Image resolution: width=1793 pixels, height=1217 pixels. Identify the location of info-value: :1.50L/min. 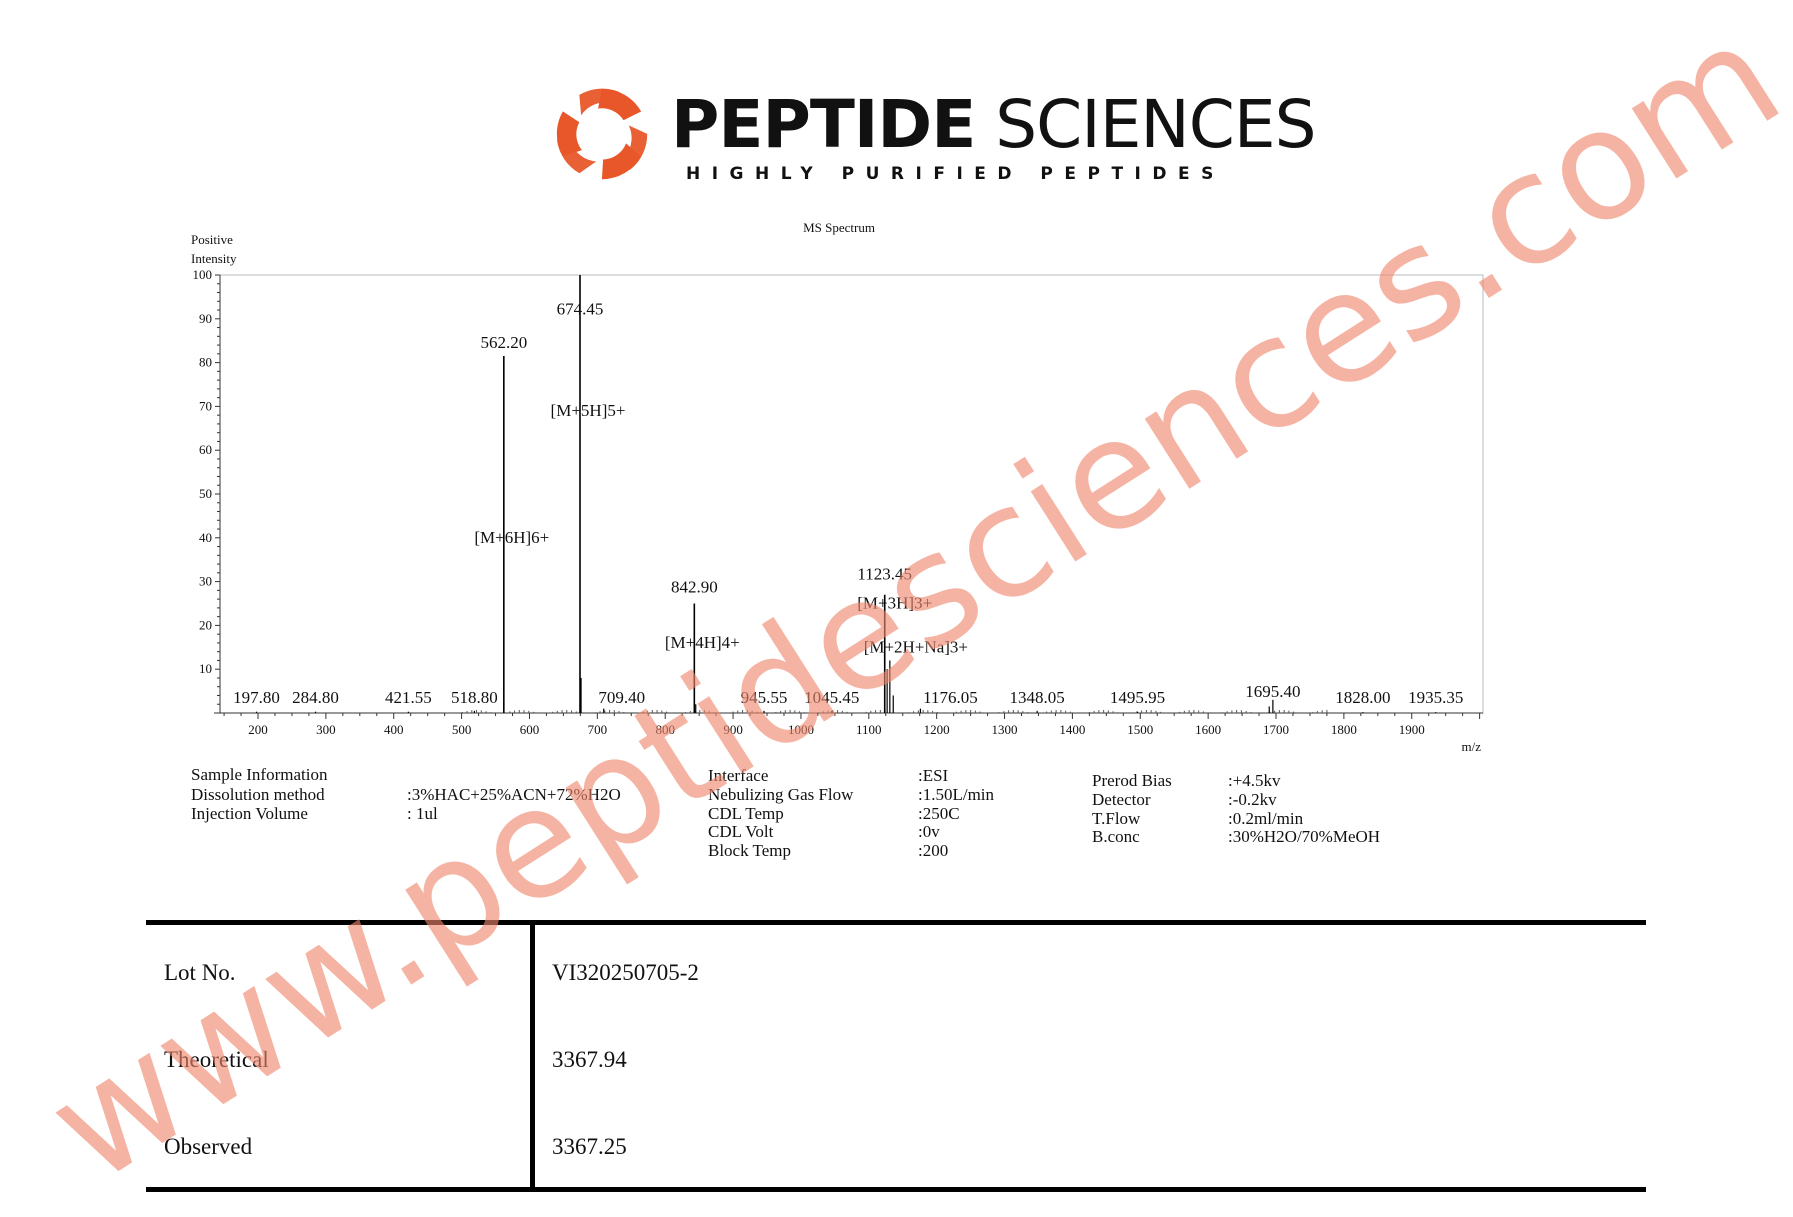
(956, 794).